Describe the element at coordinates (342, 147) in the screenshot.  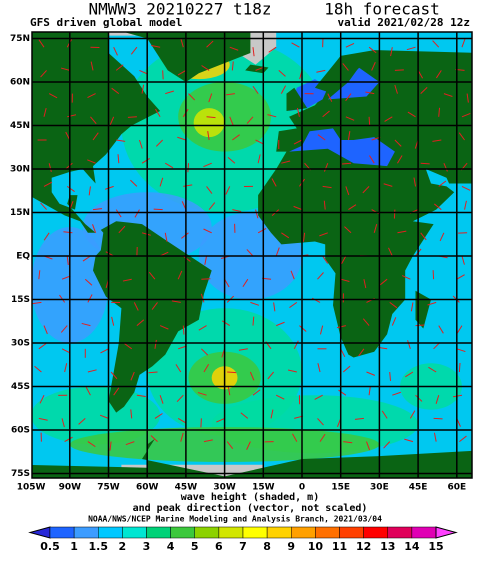
I see `inland-sea` at that location.